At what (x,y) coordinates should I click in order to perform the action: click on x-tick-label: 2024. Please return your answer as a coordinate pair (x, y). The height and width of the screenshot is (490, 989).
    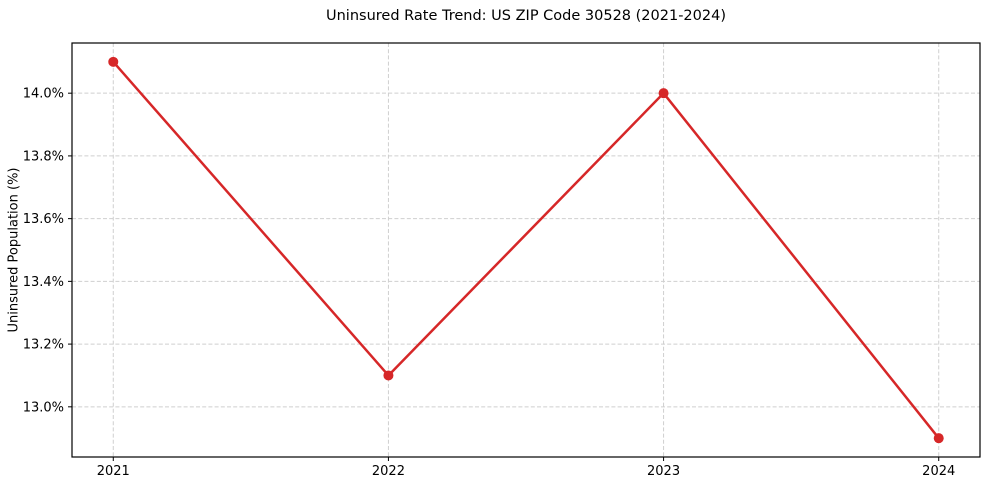
    Looking at the image, I should click on (938, 471).